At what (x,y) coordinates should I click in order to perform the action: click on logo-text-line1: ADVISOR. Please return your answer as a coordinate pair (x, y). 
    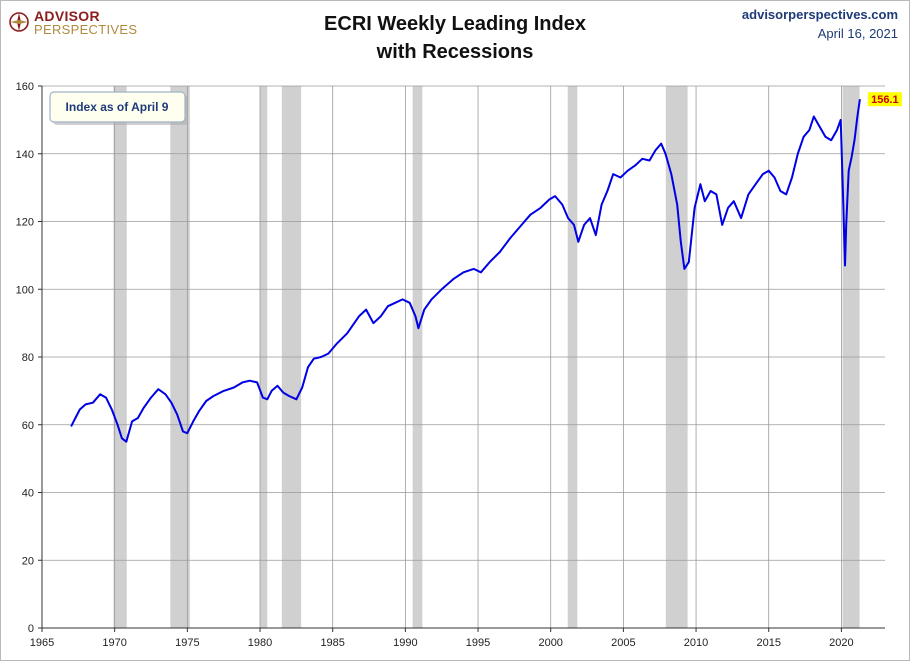
    Looking at the image, I should click on (67, 16).